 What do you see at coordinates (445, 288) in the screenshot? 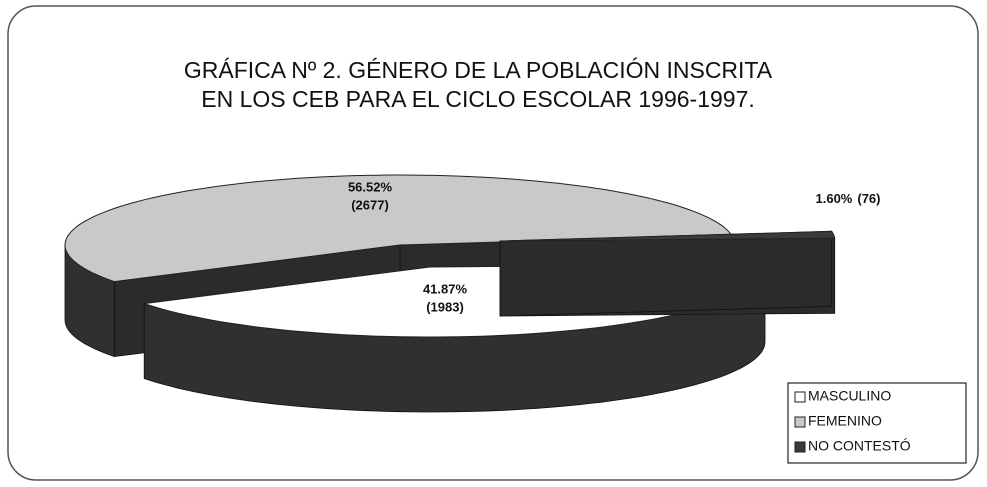
I see `data-label-value: 41.87%` at bounding box center [445, 288].